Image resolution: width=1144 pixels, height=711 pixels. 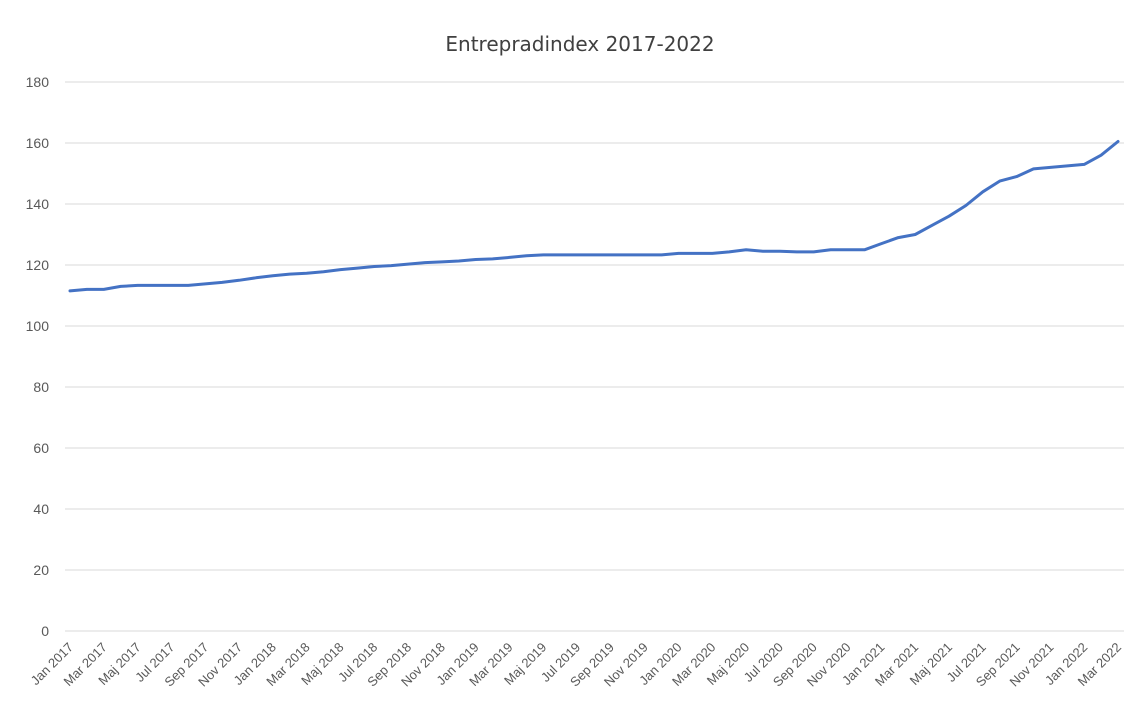 What do you see at coordinates (38, 356) in the screenshot?
I see `y-axis-tick-labels: 0 20 40 60 80 100 120 140 160 180` at bounding box center [38, 356].